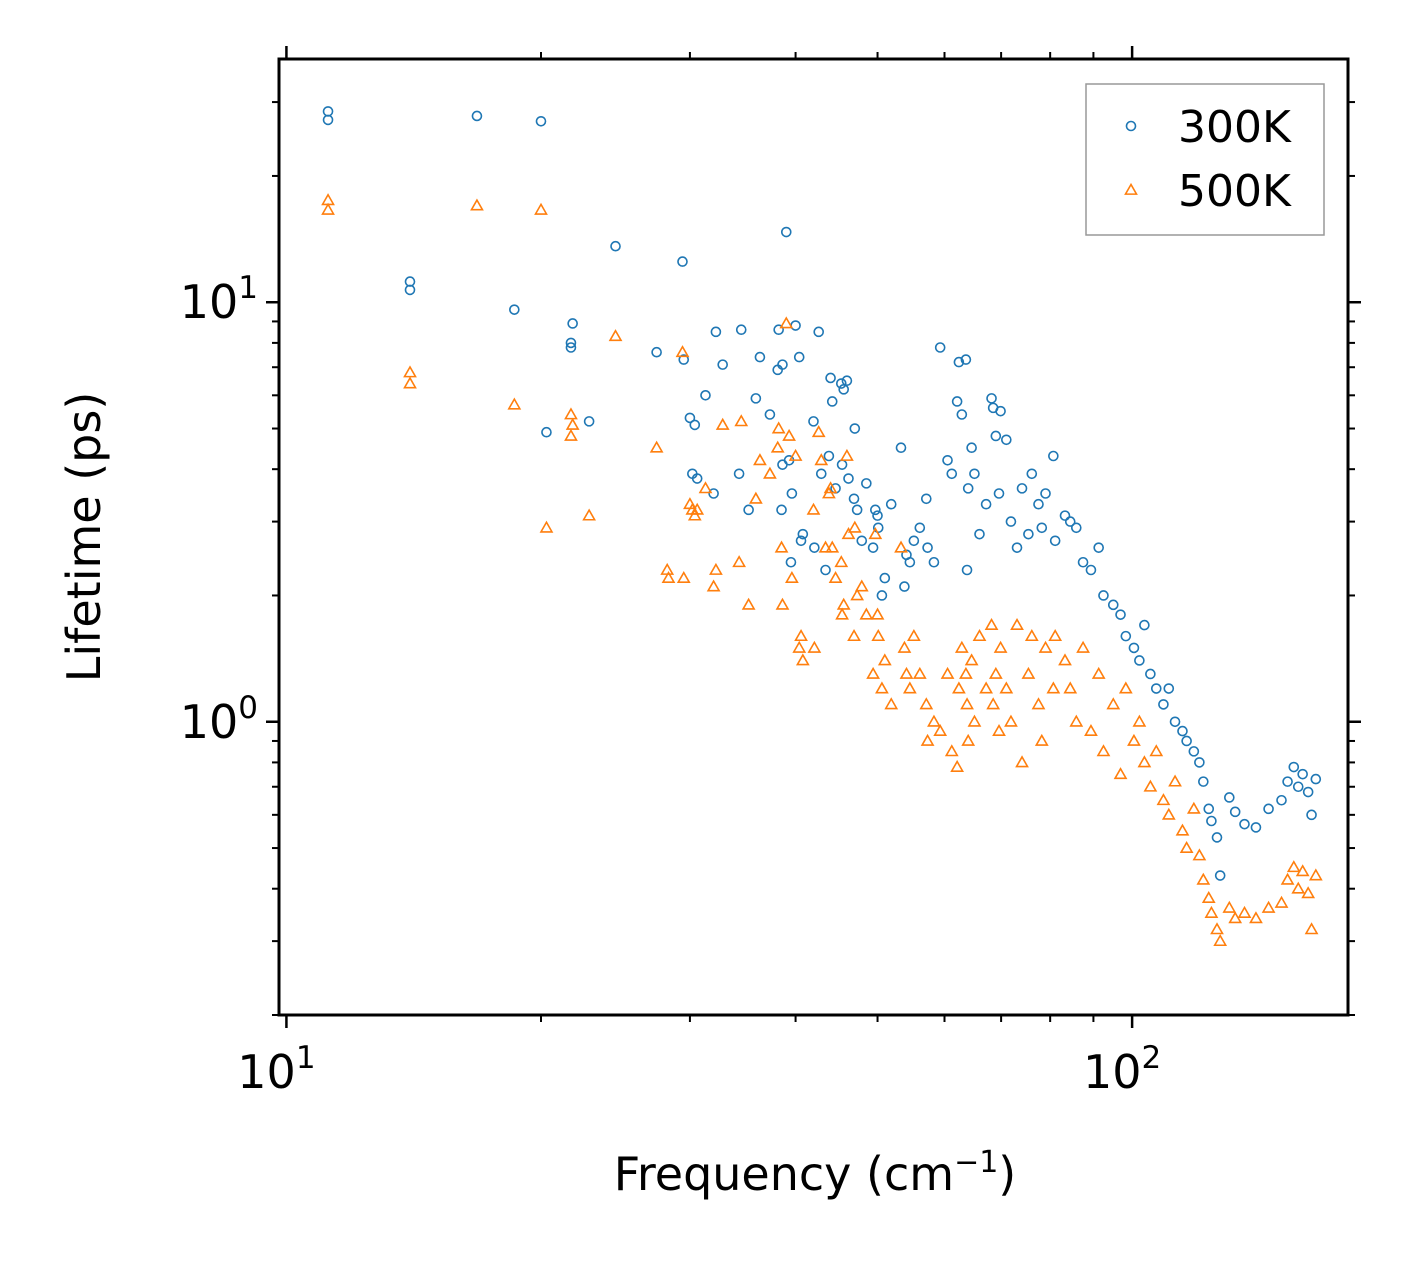  What do you see at coordinates (219, 719) in the screenshot?
I see `y-tick-label: 100` at bounding box center [219, 719].